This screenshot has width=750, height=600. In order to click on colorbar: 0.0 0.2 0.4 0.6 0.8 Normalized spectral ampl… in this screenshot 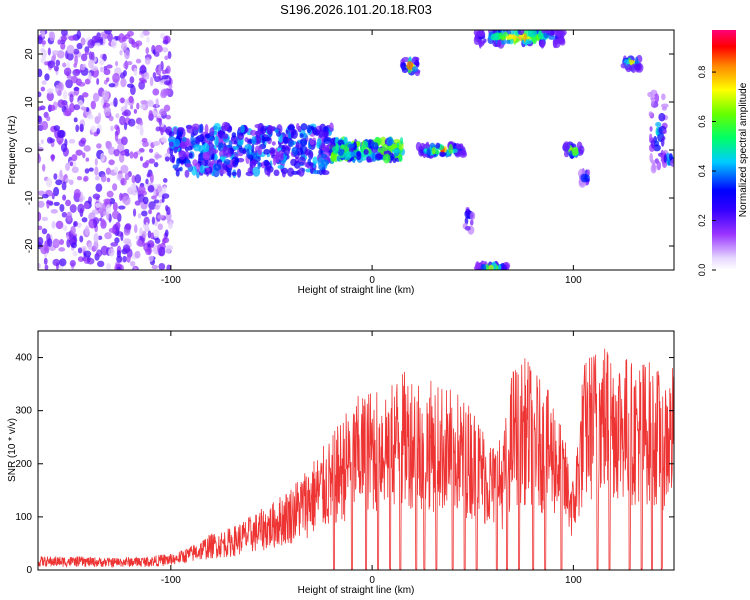, I will do `click(723, 153)`.